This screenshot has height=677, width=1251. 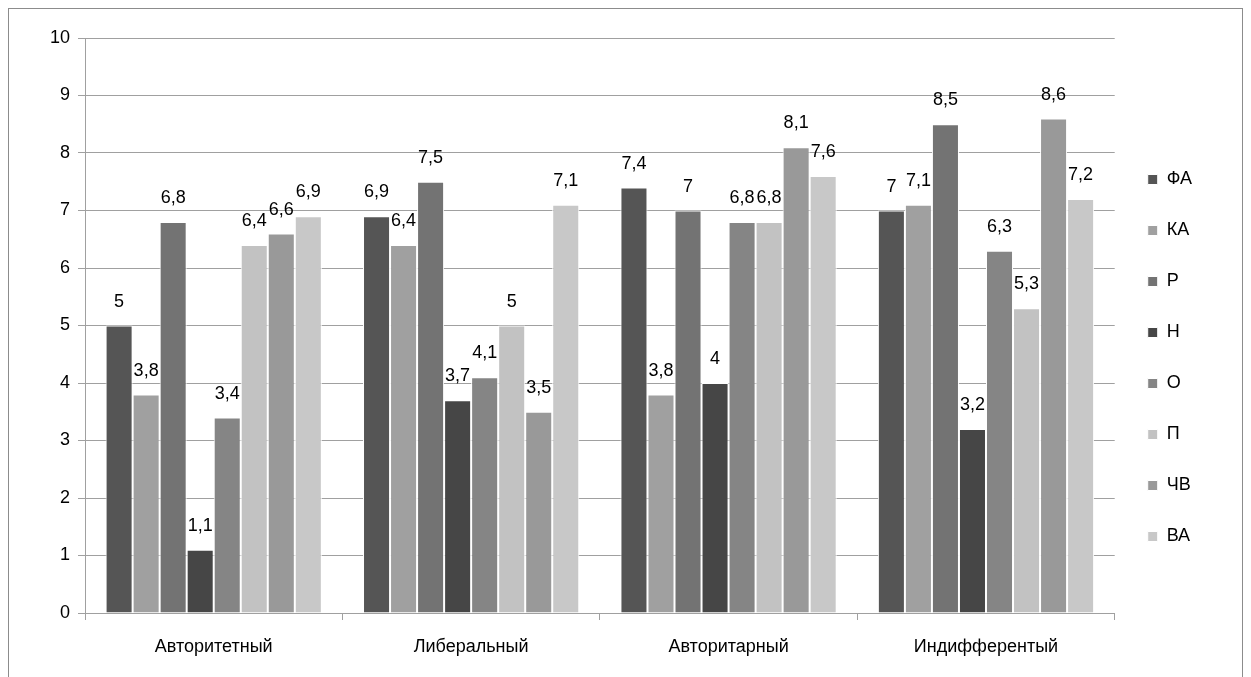 I want to click on y-tick-label: 10, so click(x=59, y=36).